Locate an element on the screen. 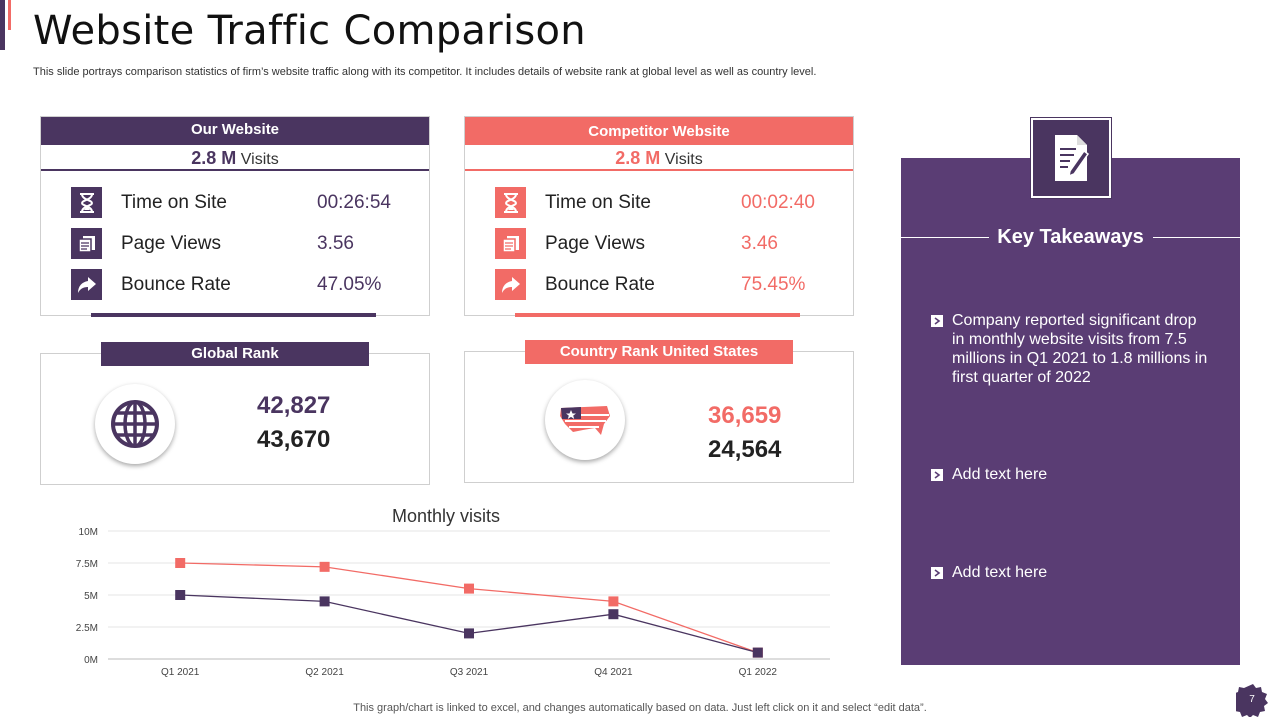 The width and height of the screenshot is (1280, 720). row-value: 3.56 is located at coordinates (335, 243).